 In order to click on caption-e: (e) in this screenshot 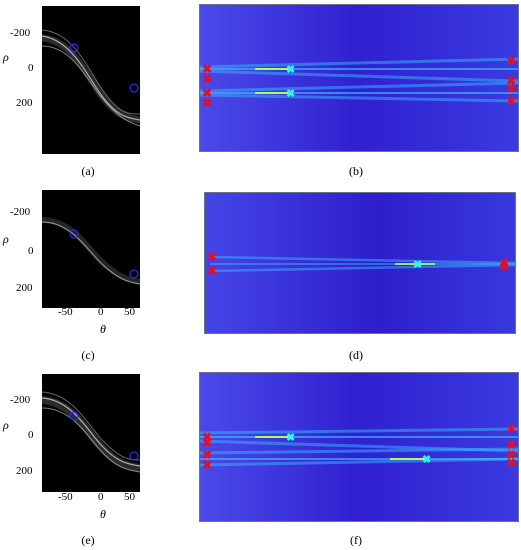, I will do `click(88, 540)`.